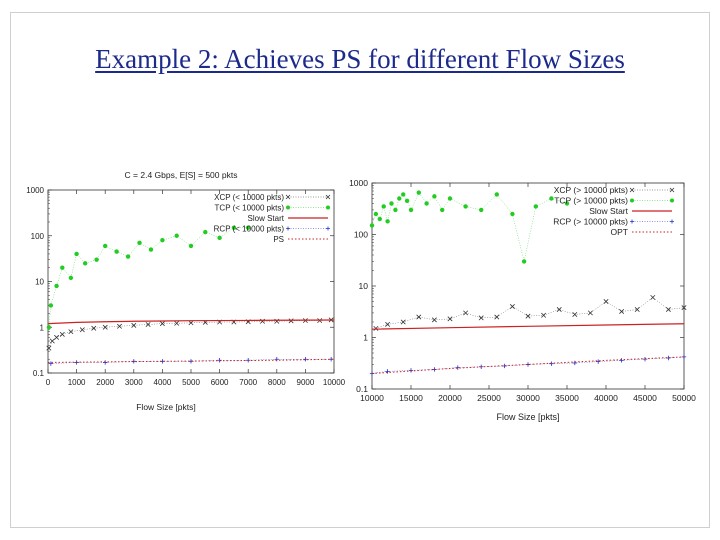 The image size is (720, 540). I want to click on series-opt, so click(528, 365).